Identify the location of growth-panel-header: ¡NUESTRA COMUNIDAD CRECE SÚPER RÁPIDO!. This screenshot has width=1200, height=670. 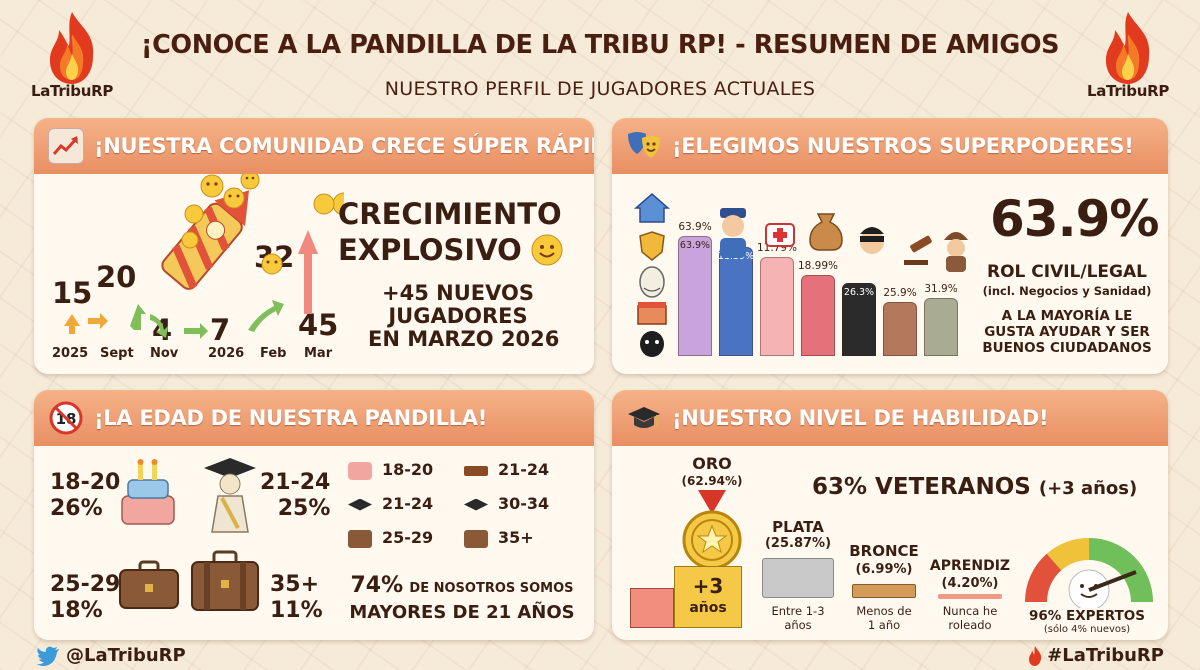
(314, 146).